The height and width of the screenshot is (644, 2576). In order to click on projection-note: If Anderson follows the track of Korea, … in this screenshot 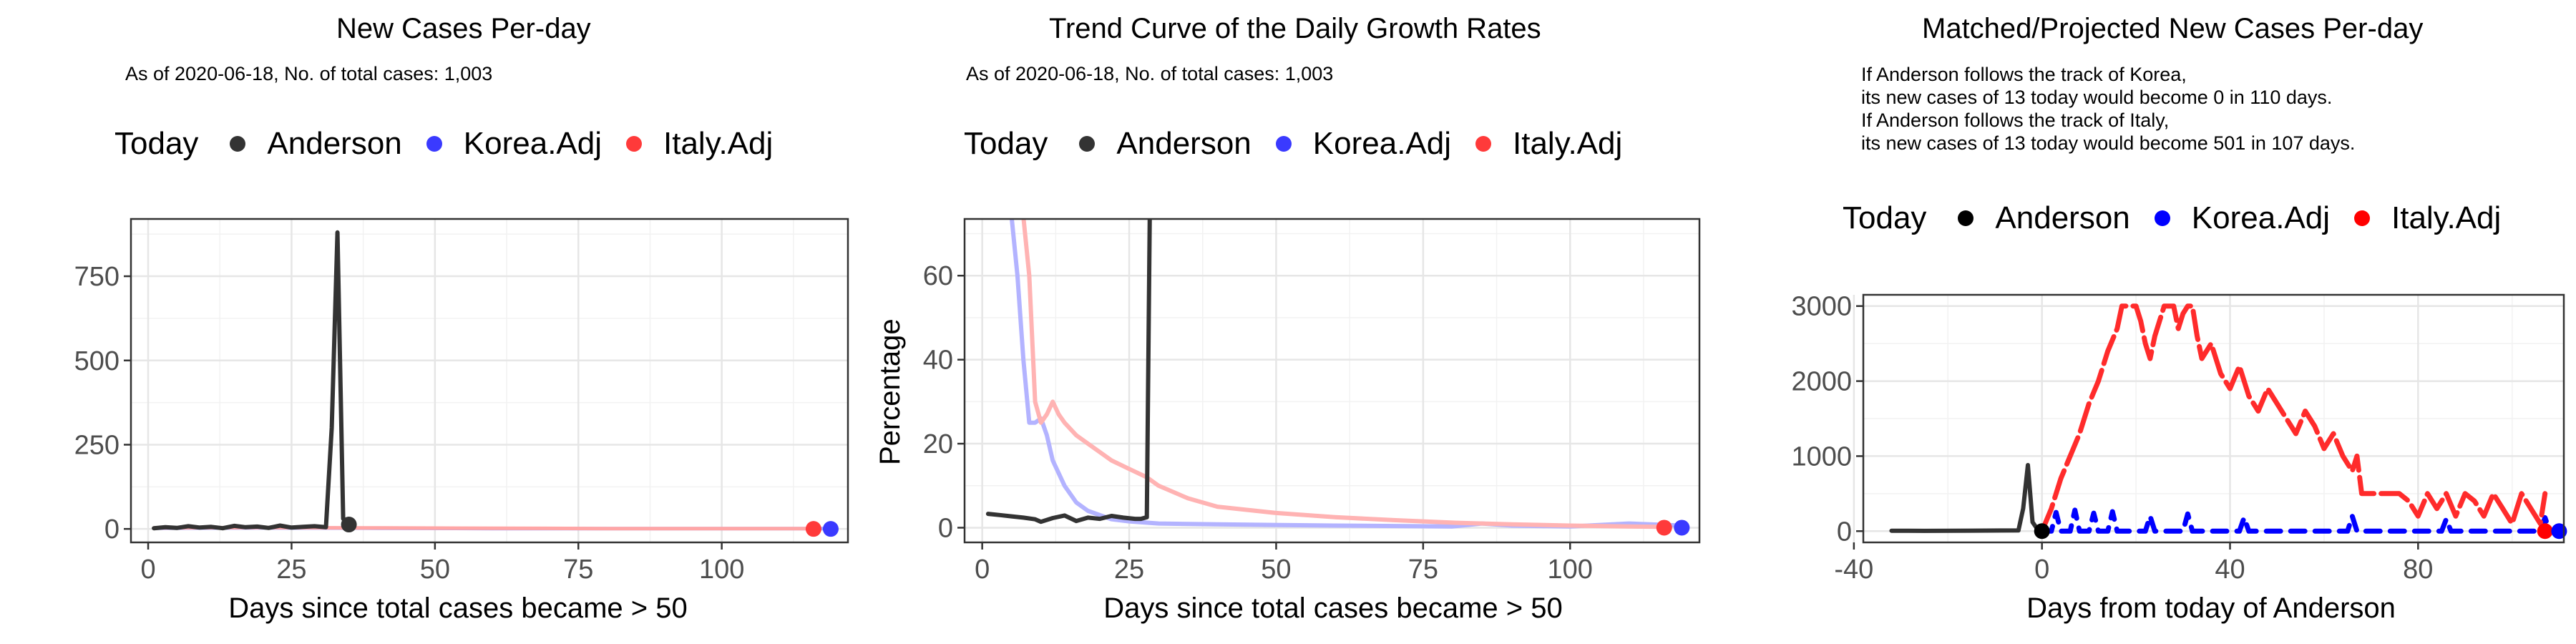, I will do `click(2108, 109)`.